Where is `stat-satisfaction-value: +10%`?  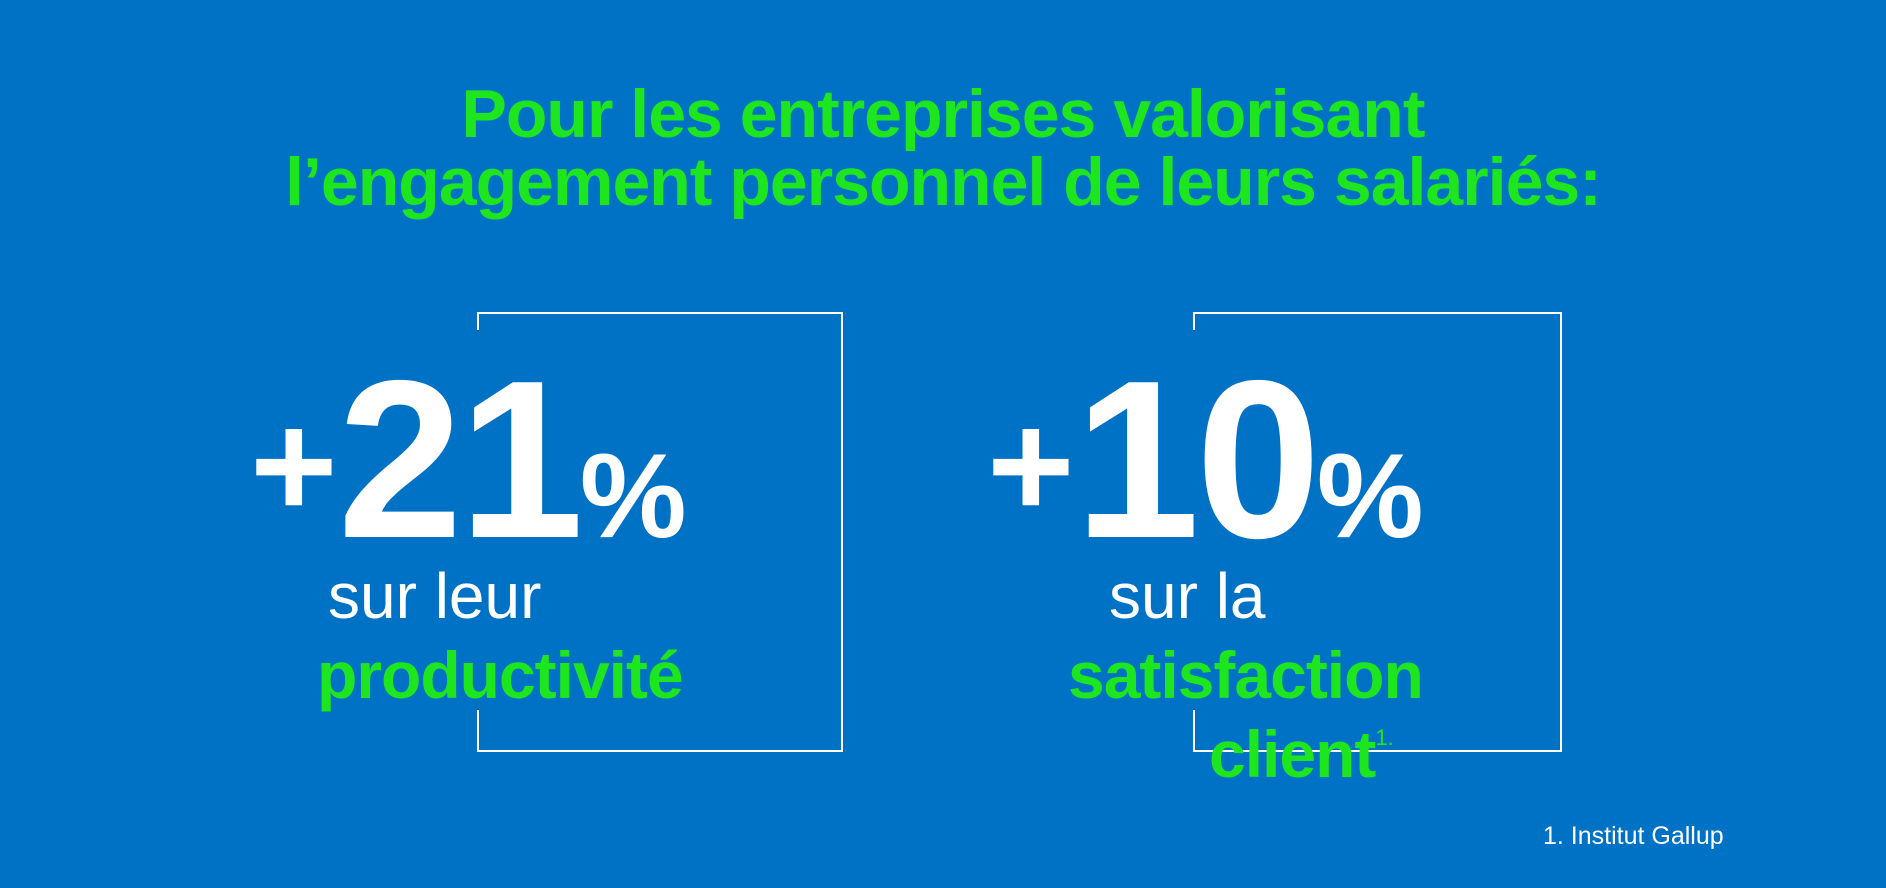
stat-satisfaction-value: +10% is located at coordinates (1205, 459).